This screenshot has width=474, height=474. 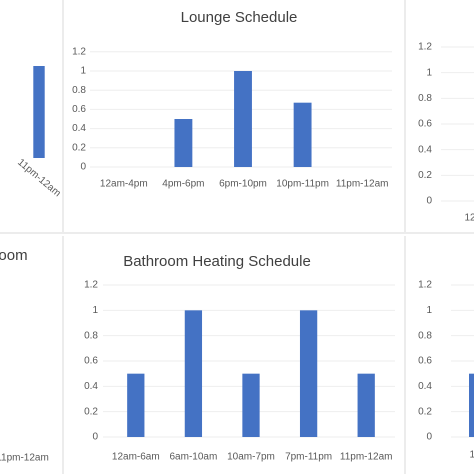 What do you see at coordinates (136, 457) in the screenshot?
I see `x-tick-label: 12am-6am` at bounding box center [136, 457].